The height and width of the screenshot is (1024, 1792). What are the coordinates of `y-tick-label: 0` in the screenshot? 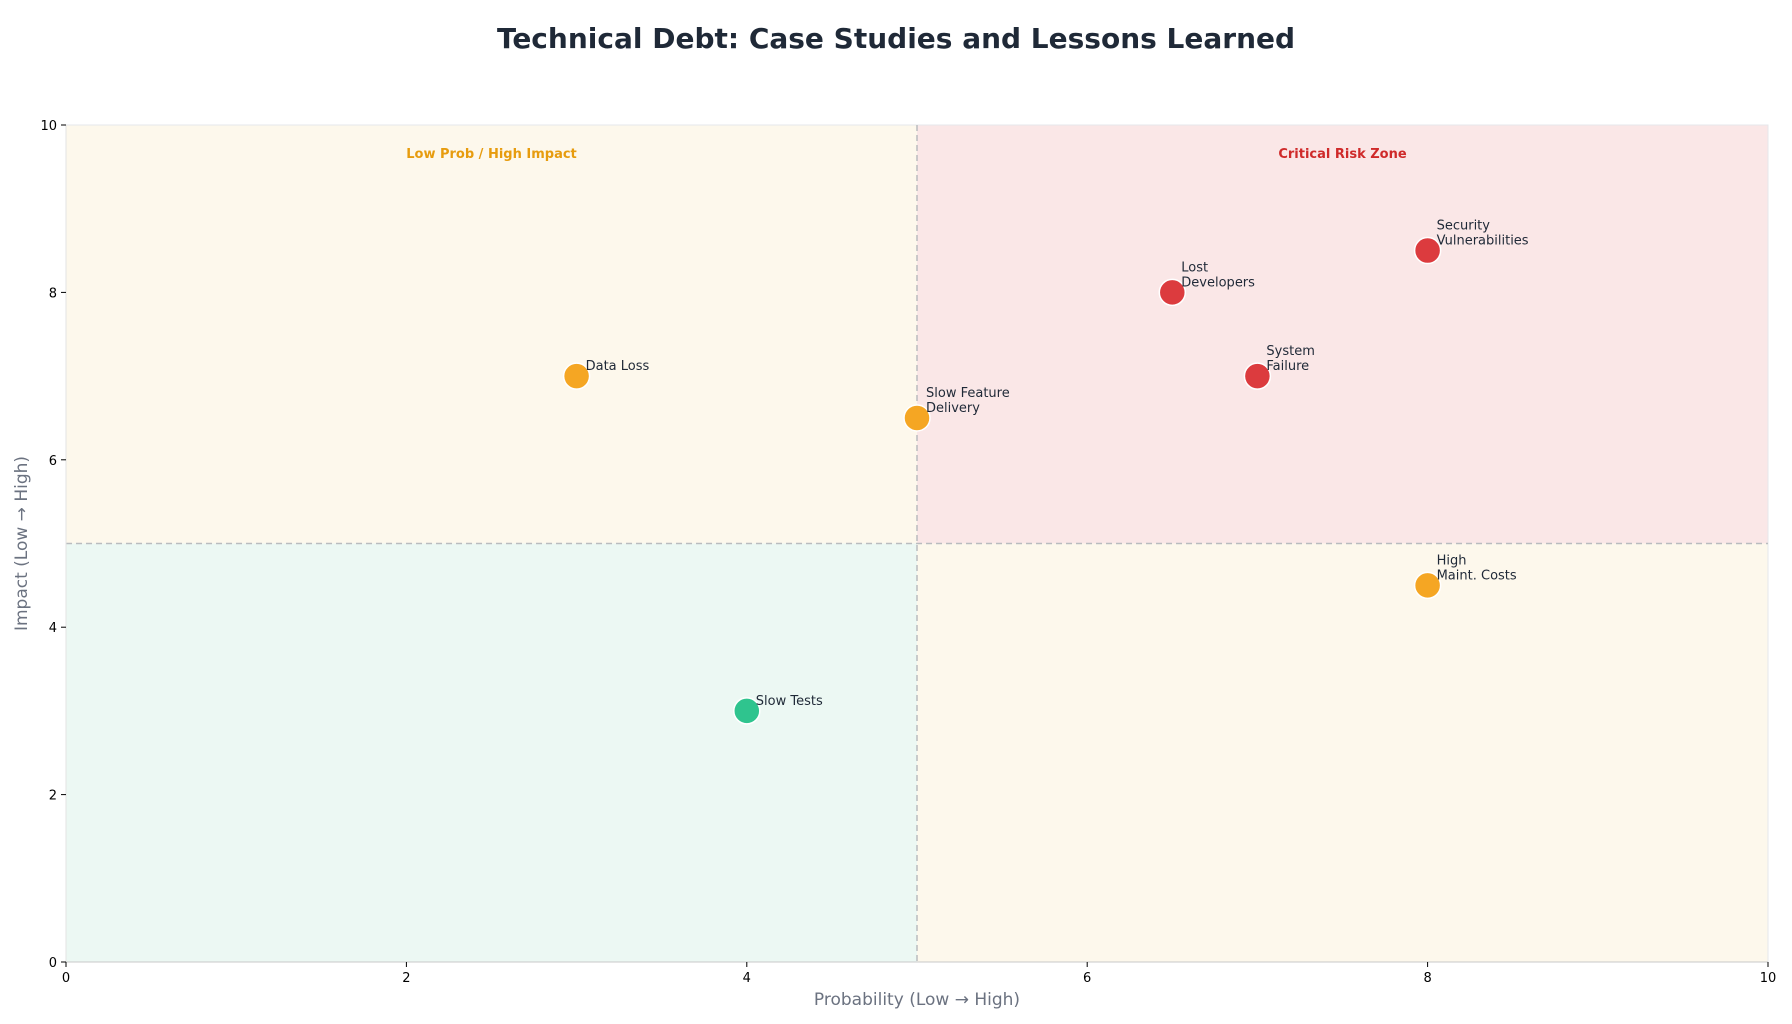 It's located at (53, 963).